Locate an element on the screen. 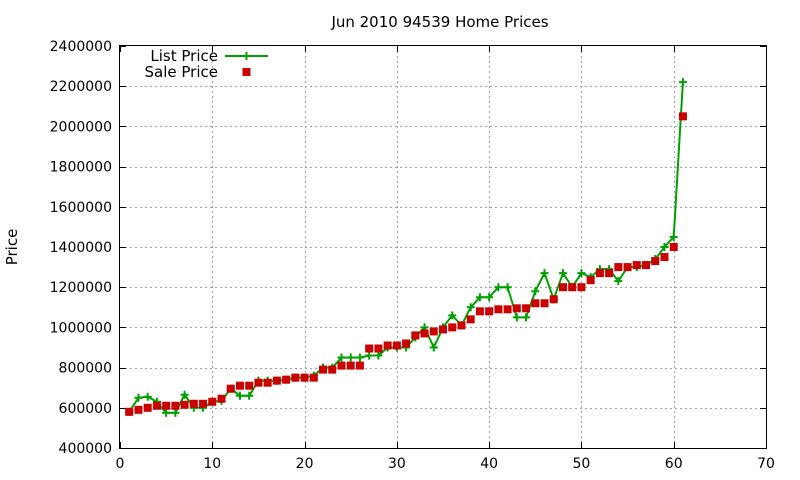 Image resolution: width=800 pixels, height=480 pixels. y-tick-label: 2200000 is located at coordinates (81, 87).